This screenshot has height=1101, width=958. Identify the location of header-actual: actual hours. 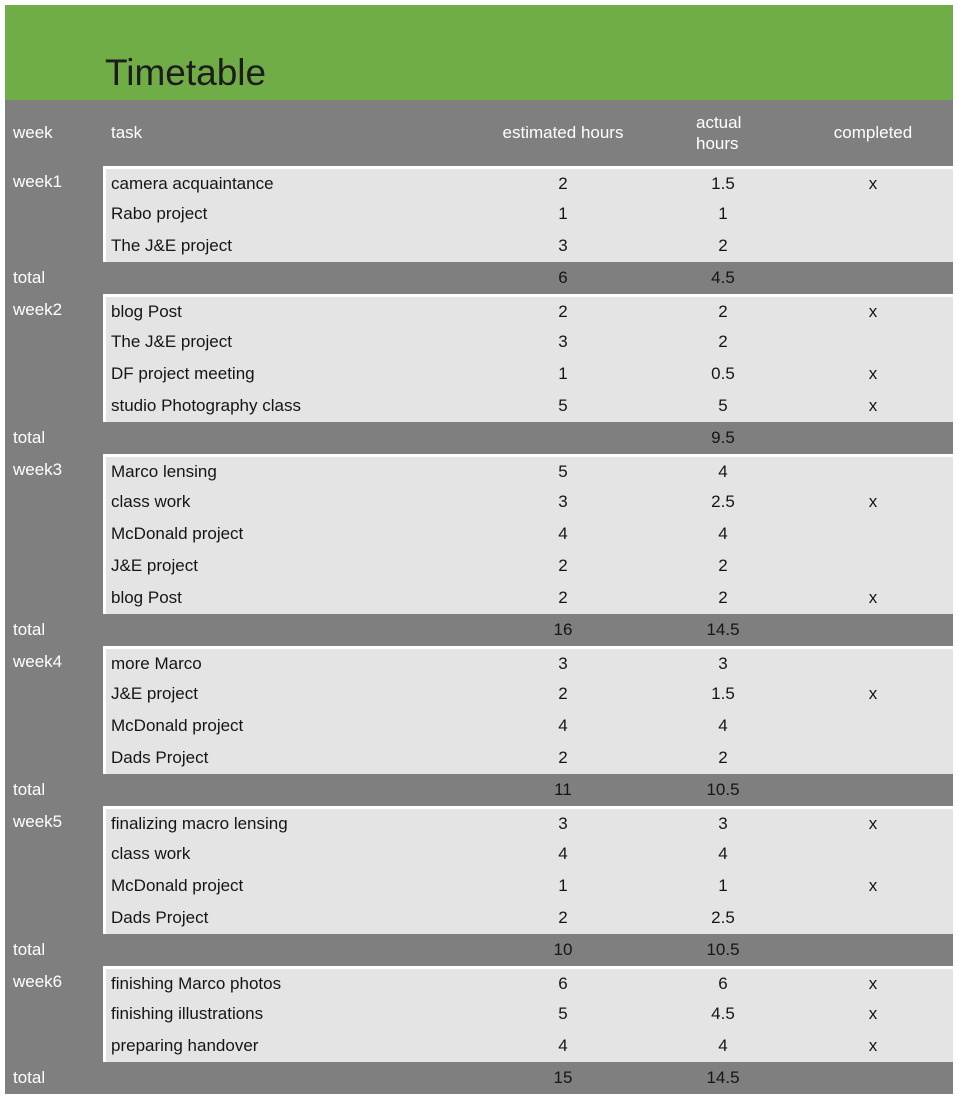
(723, 133).